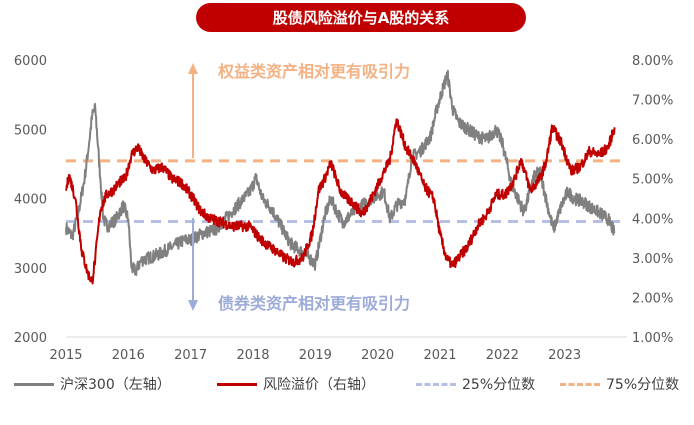 Image resolution: width=694 pixels, height=425 pixels. Describe the element at coordinates (34, 384) in the screenshot. I see `legend-swatch-hs300` at that location.